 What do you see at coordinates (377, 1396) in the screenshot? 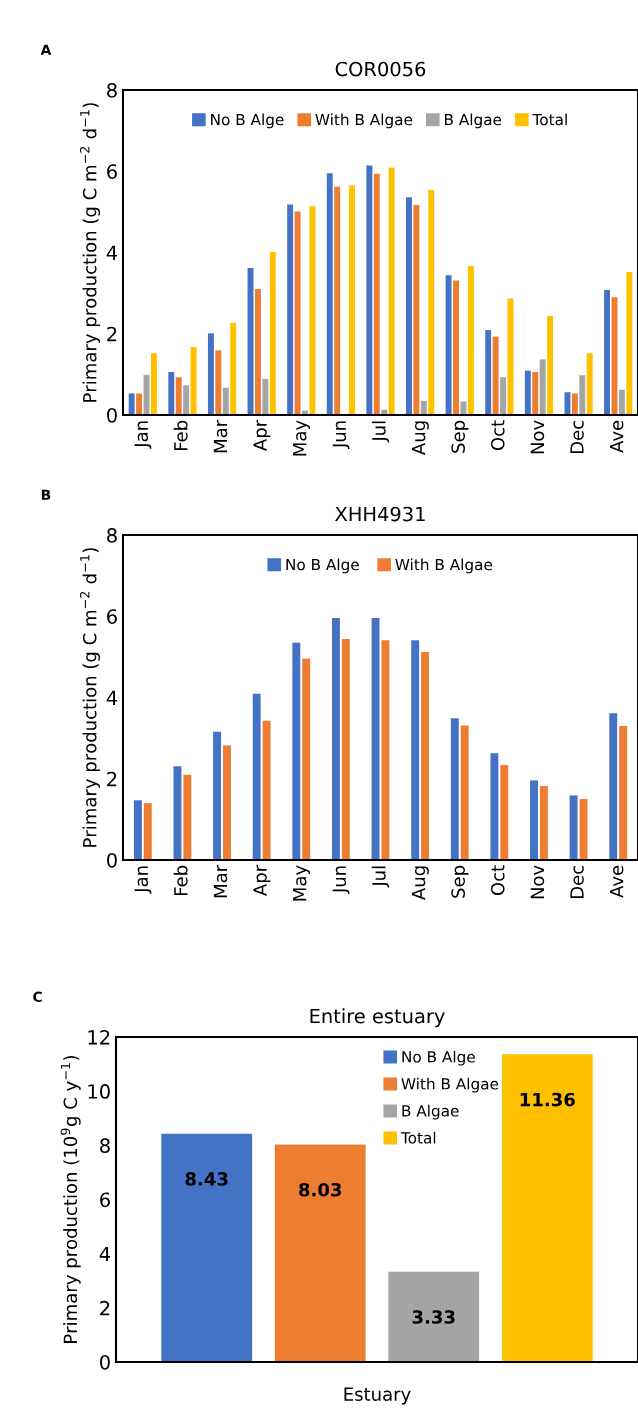
I see `x-tick-label: Estuary` at bounding box center [377, 1396].